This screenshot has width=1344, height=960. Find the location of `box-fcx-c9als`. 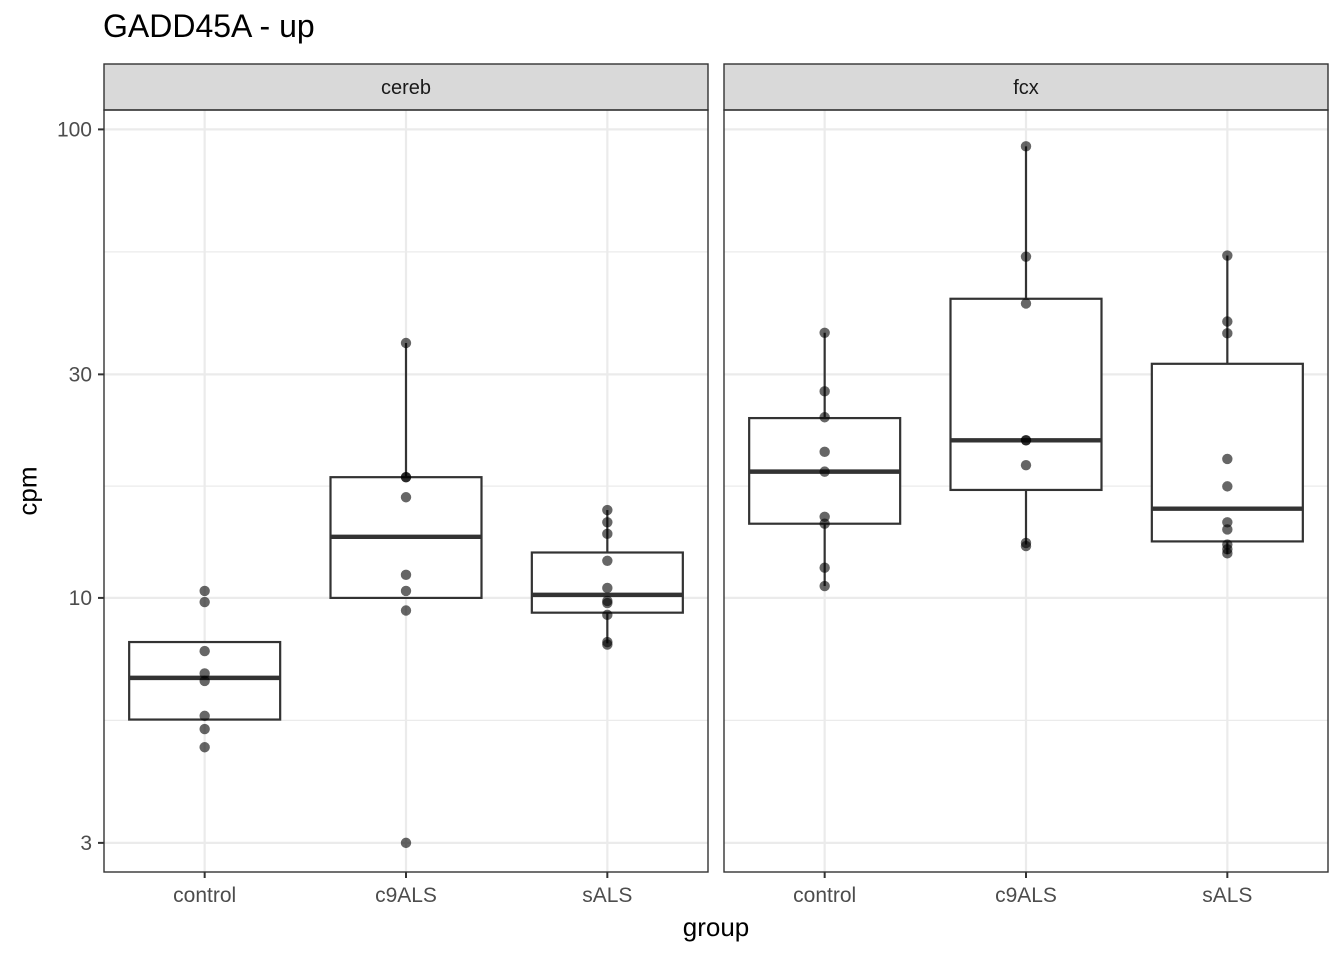

box-fcx-c9als is located at coordinates (1026, 394).